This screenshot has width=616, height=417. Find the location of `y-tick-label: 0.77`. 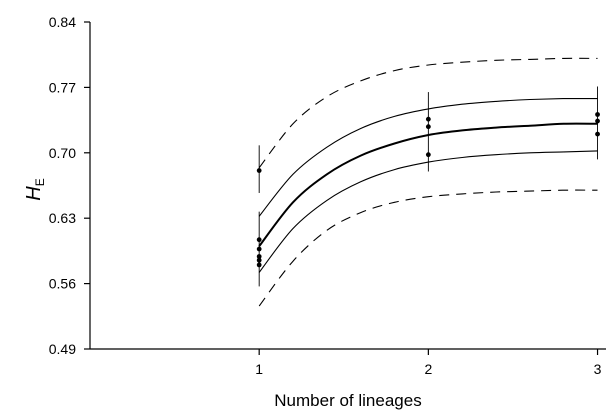

y-tick-label: 0.77 is located at coordinates (62, 87).